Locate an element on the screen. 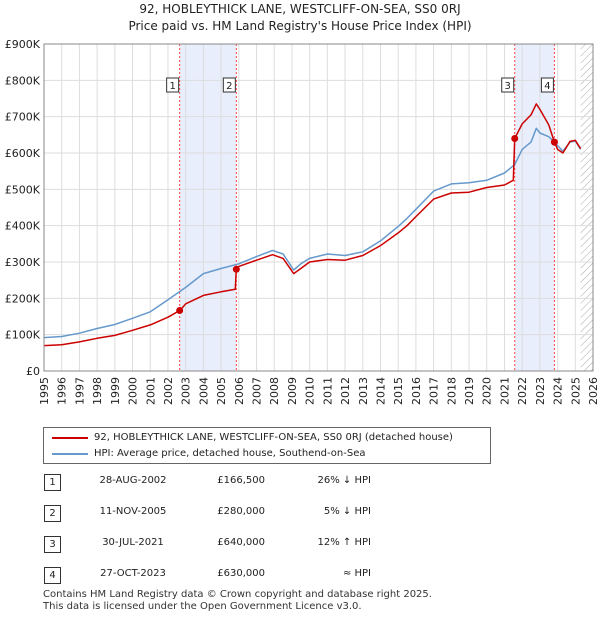  legend-swatch-hpi is located at coordinates (70, 454).